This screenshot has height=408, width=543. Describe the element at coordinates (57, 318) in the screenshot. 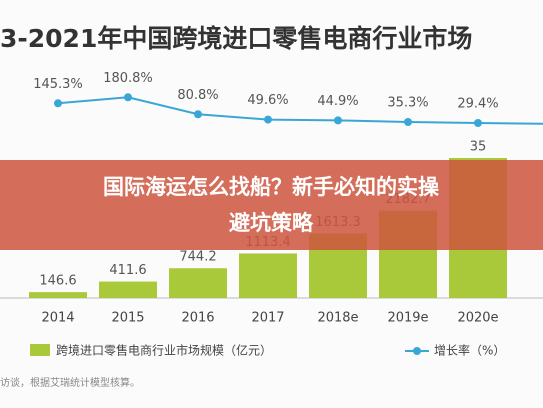

I see `x-tick-label: 2014` at that location.